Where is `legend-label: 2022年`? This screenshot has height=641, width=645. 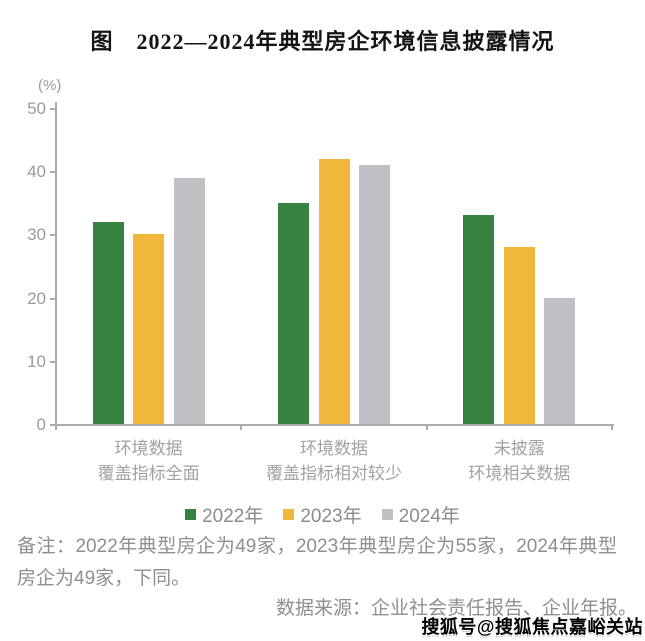 legend-label: 2022年 is located at coordinates (233, 516).